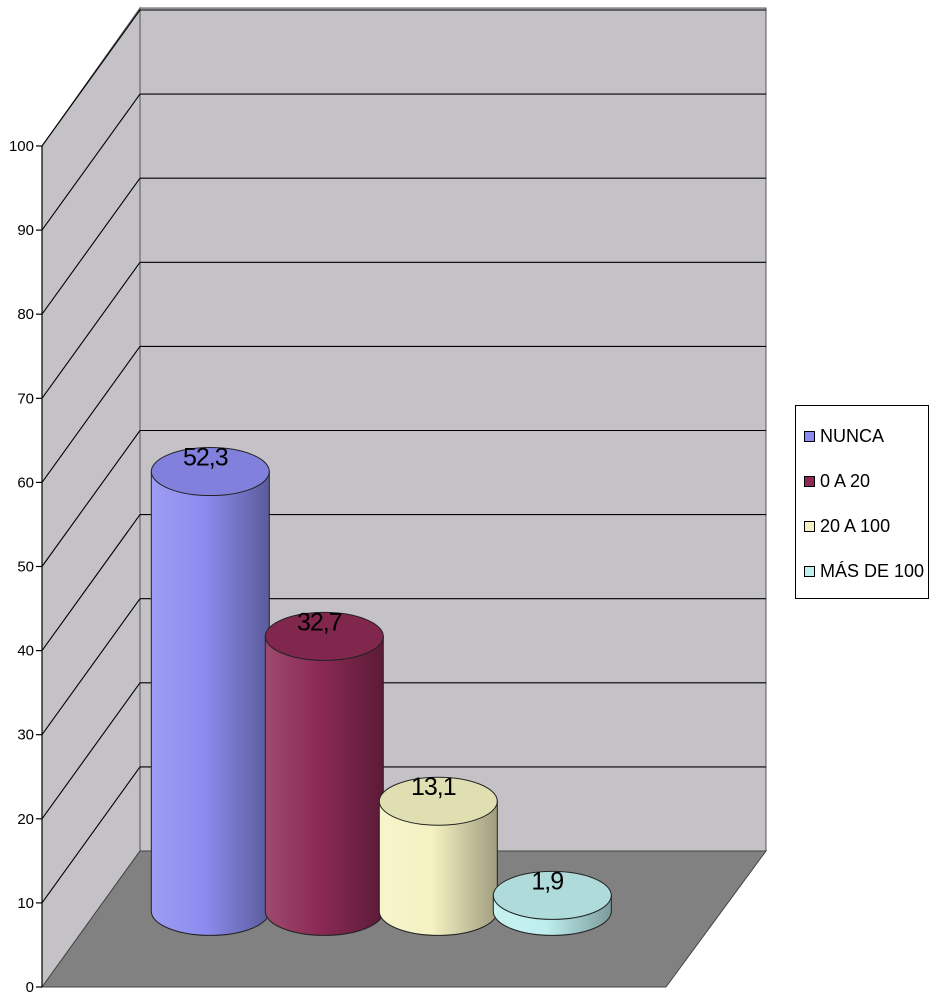 This screenshot has width=932, height=994. What do you see at coordinates (25, 398) in the screenshot?
I see `y-tick-label: 70` at bounding box center [25, 398].